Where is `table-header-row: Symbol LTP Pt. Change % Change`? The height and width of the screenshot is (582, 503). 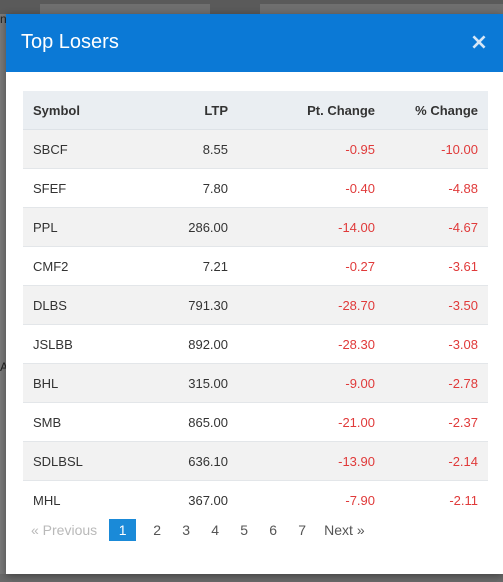
table-header-row: Symbol LTP Pt. Change % Change is located at coordinates (255, 110).